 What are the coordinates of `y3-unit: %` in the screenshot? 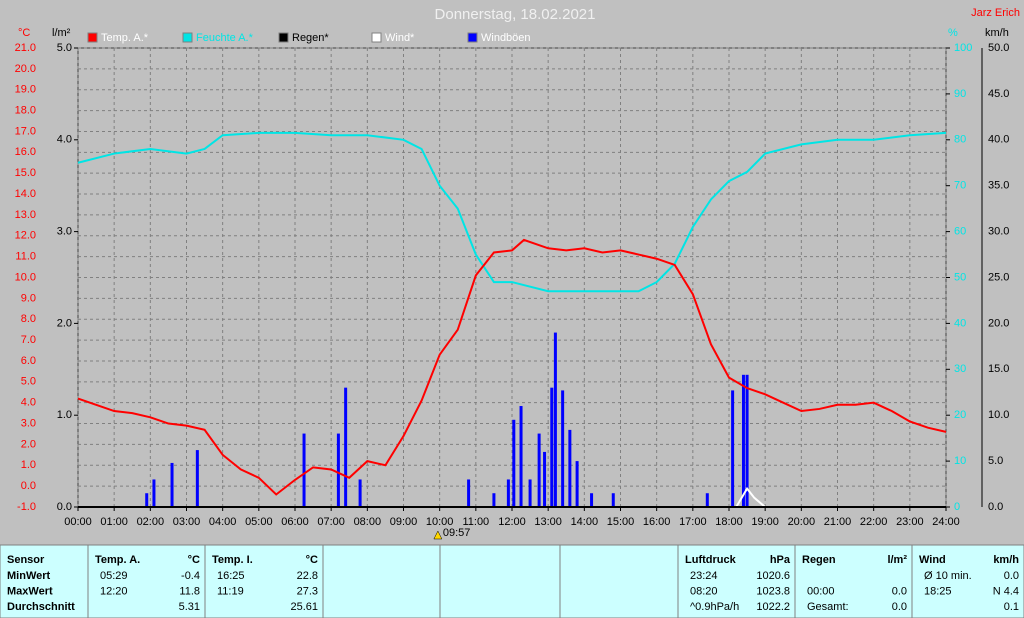 It's located at (953, 33).